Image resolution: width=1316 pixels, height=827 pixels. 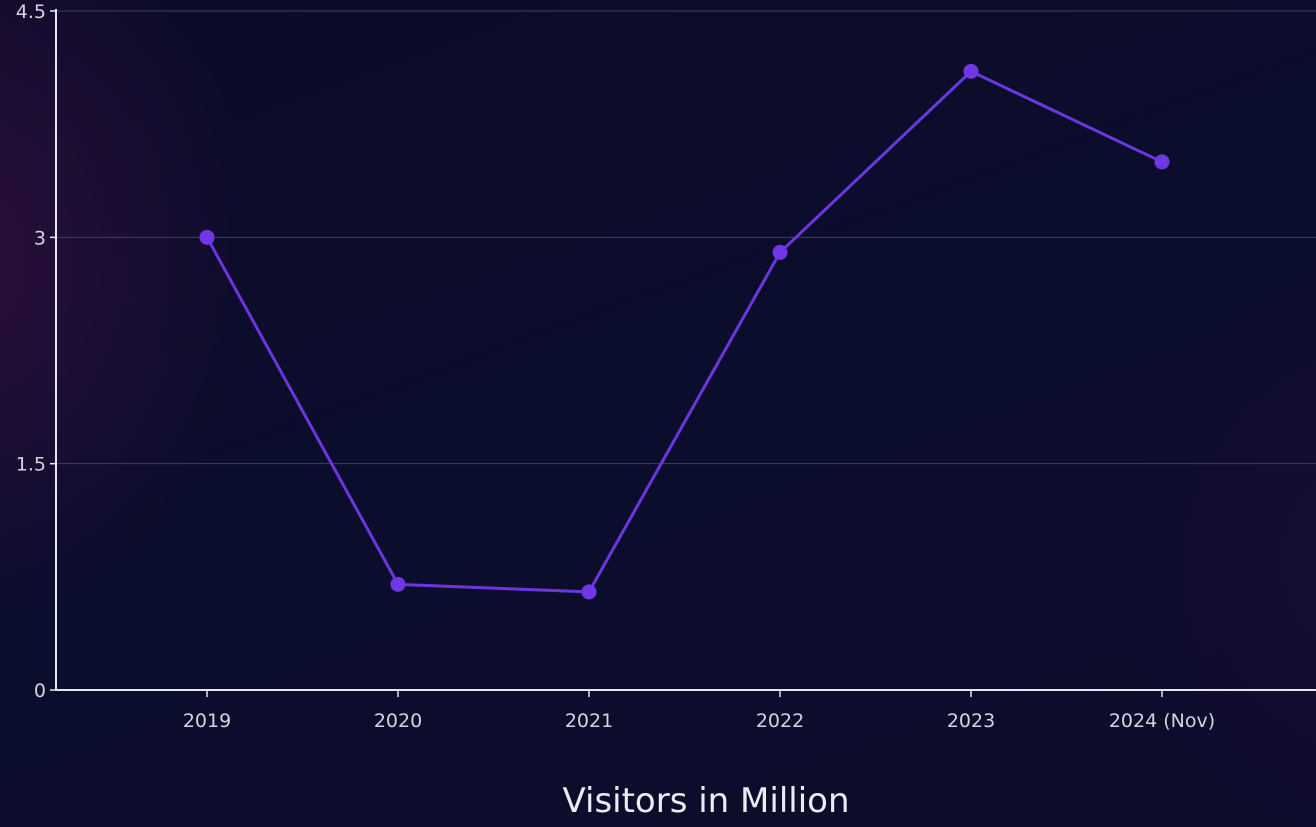 What do you see at coordinates (971, 71) in the screenshot?
I see `data-point-2023` at bounding box center [971, 71].